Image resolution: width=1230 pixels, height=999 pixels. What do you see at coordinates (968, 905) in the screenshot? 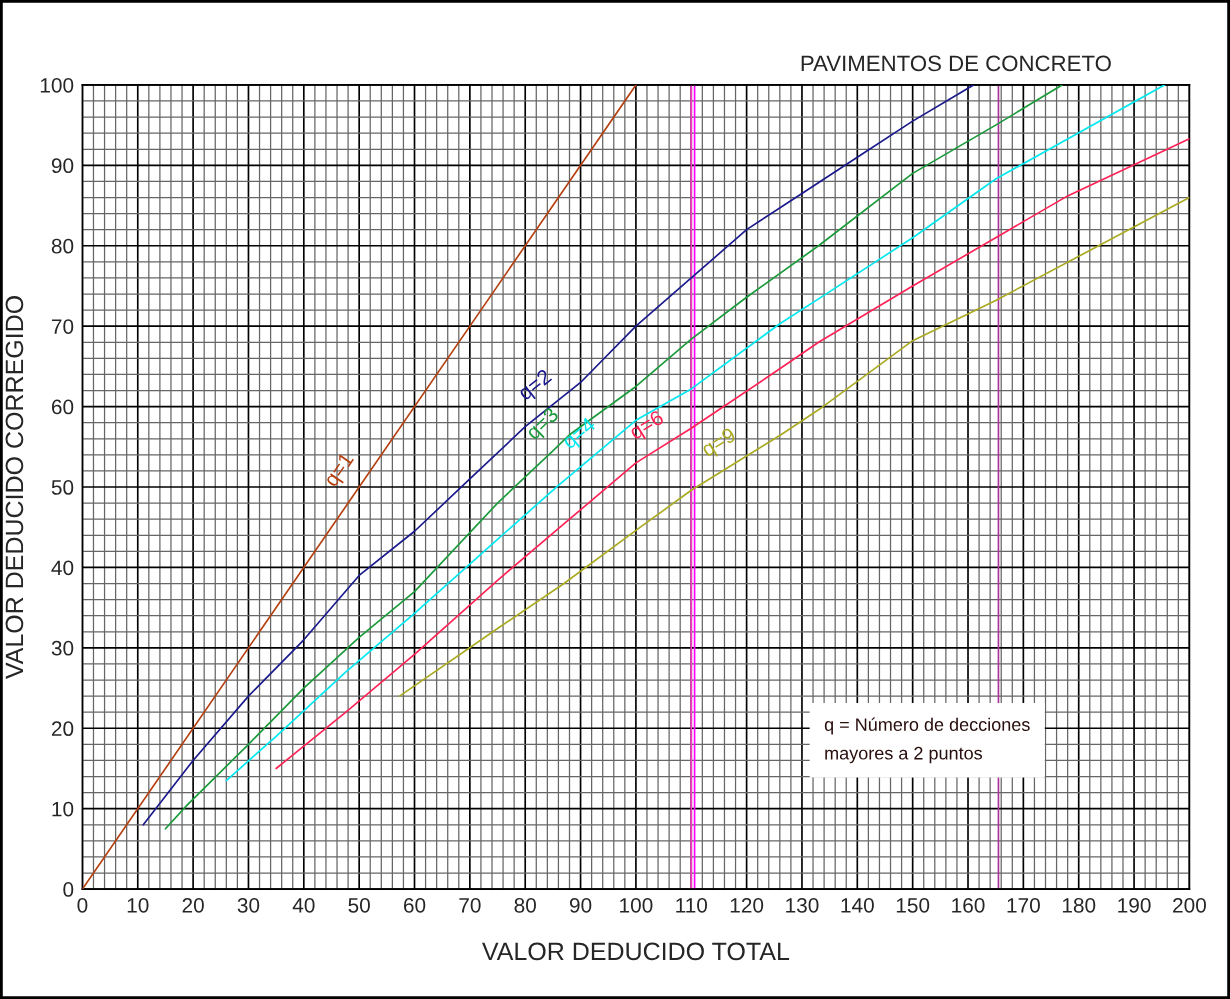
I see `x-tick-label: 160` at bounding box center [968, 905].